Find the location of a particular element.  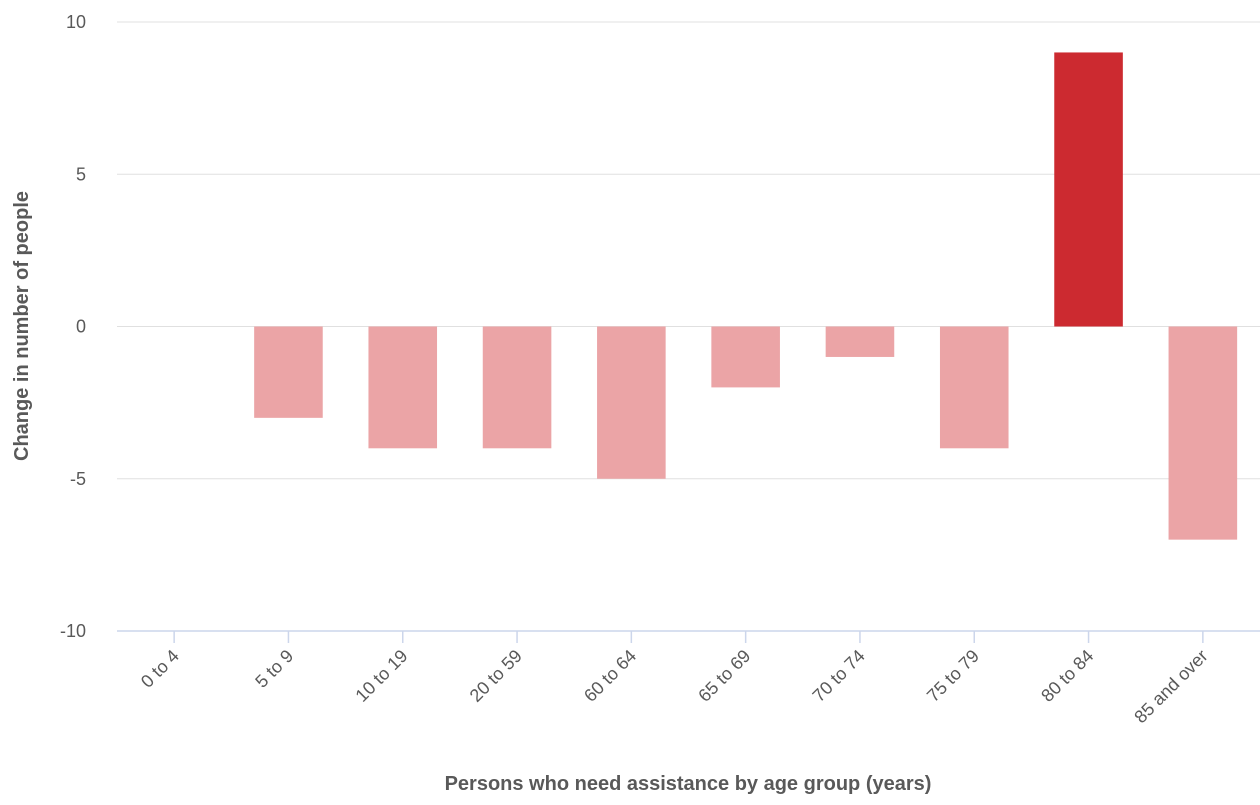

y-tick-label: 10 is located at coordinates (76, 22).